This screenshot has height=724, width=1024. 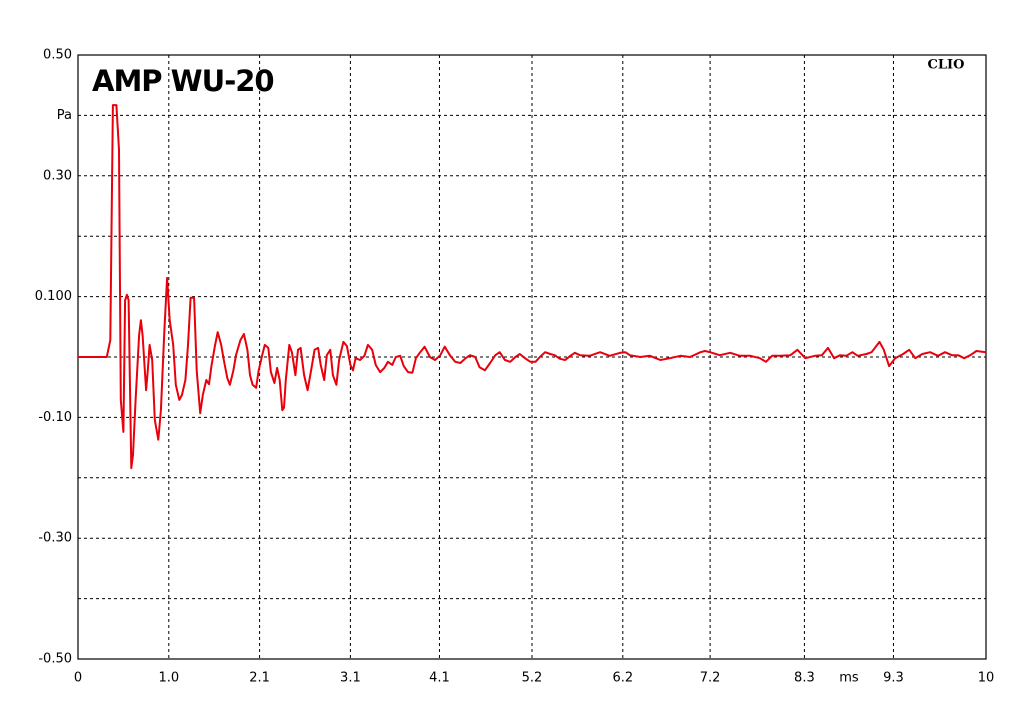 What do you see at coordinates (168, 678) in the screenshot?
I see `x-tick-label: 1.0` at bounding box center [168, 678].